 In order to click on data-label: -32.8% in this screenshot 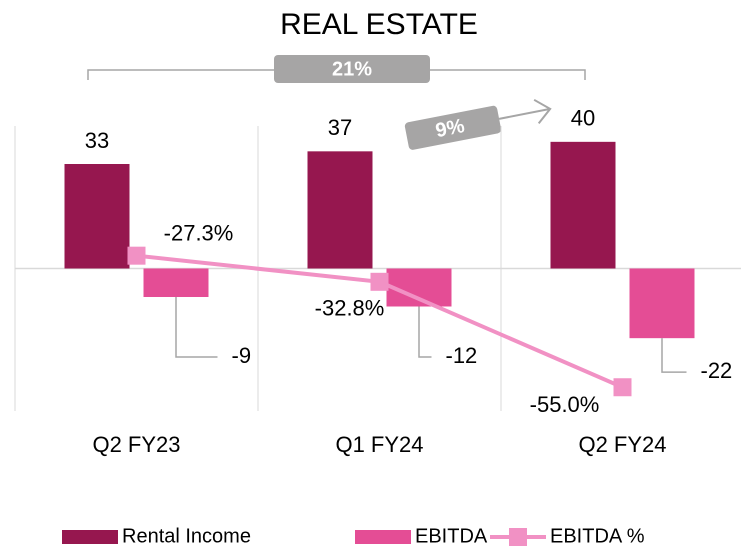, I will do `click(350, 308)`.